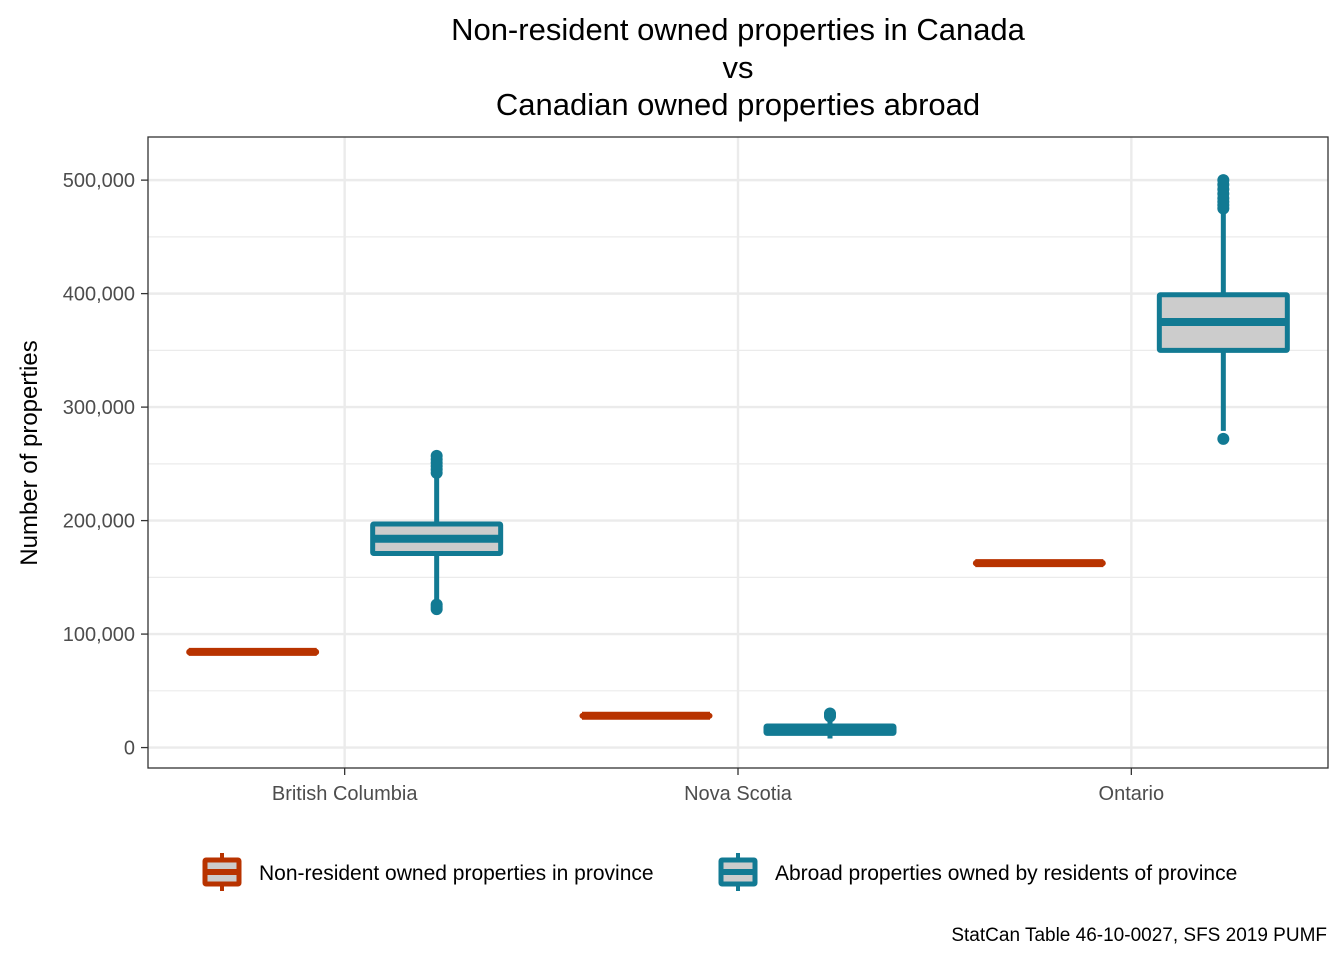 The height and width of the screenshot is (960, 1344). I want to click on x-tick-label: Ontario, so click(1132, 794).